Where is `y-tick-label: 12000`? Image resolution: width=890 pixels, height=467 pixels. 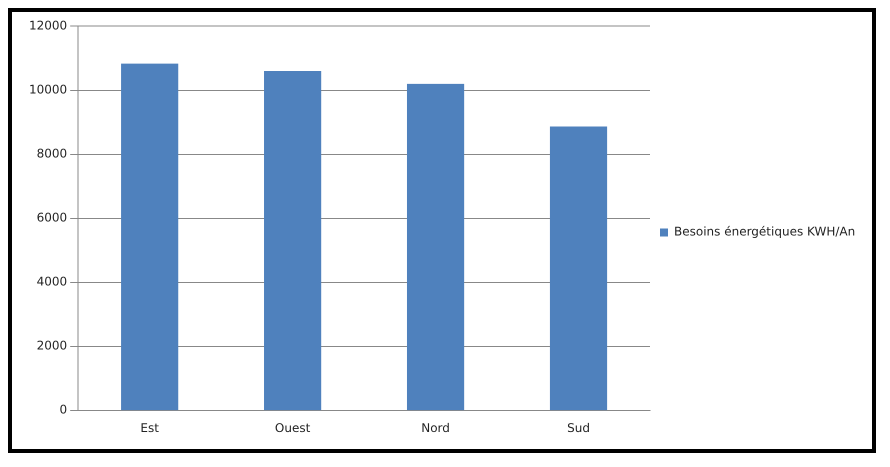
y-tick-label: 12000 is located at coordinates (48, 25).